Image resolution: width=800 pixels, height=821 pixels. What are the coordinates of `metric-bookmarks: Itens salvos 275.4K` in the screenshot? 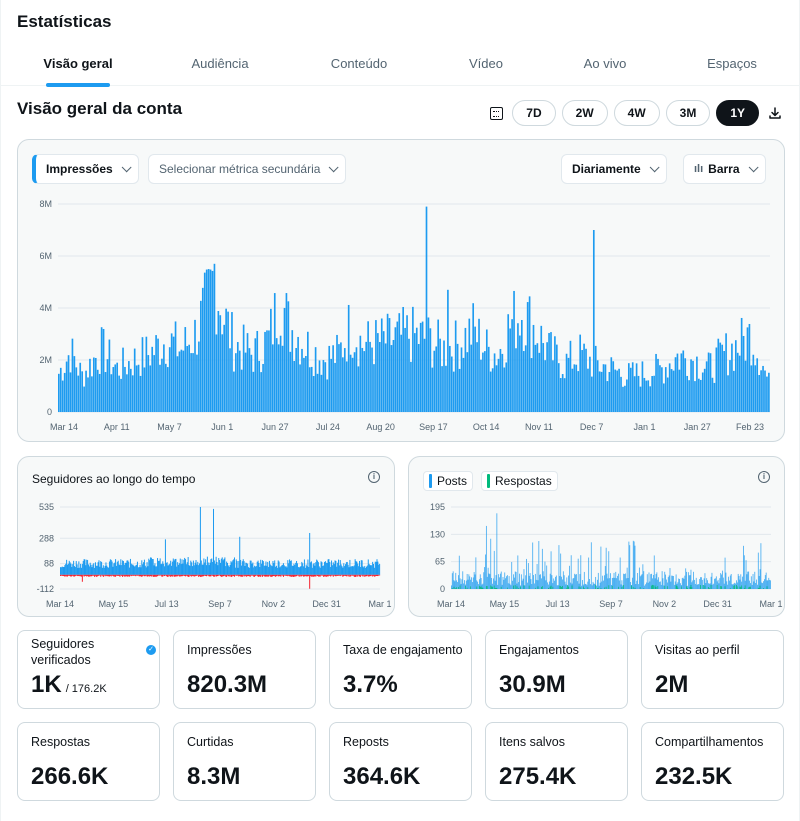 It's located at (556, 761).